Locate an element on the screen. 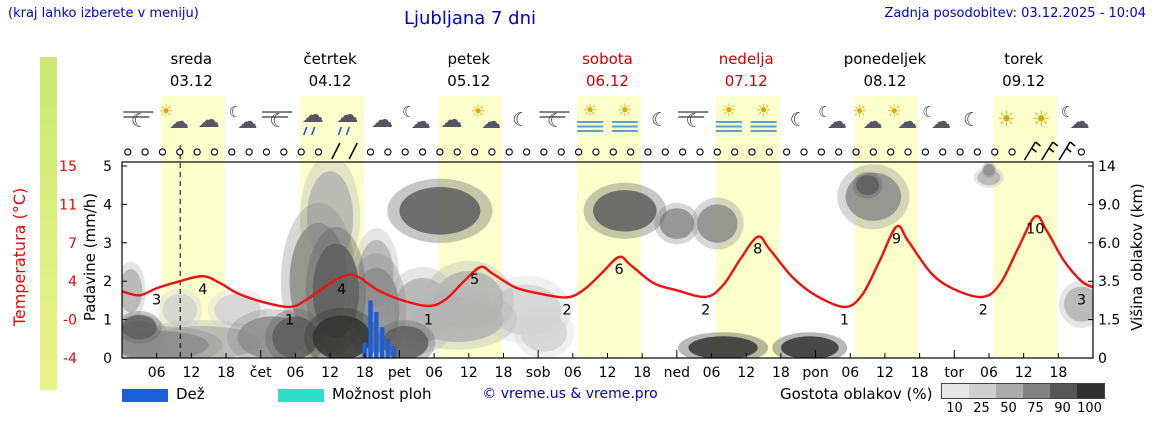 Image resolution: width=1152 pixels, height=443 pixels. temperature-value-label: 6 is located at coordinates (618, 270).